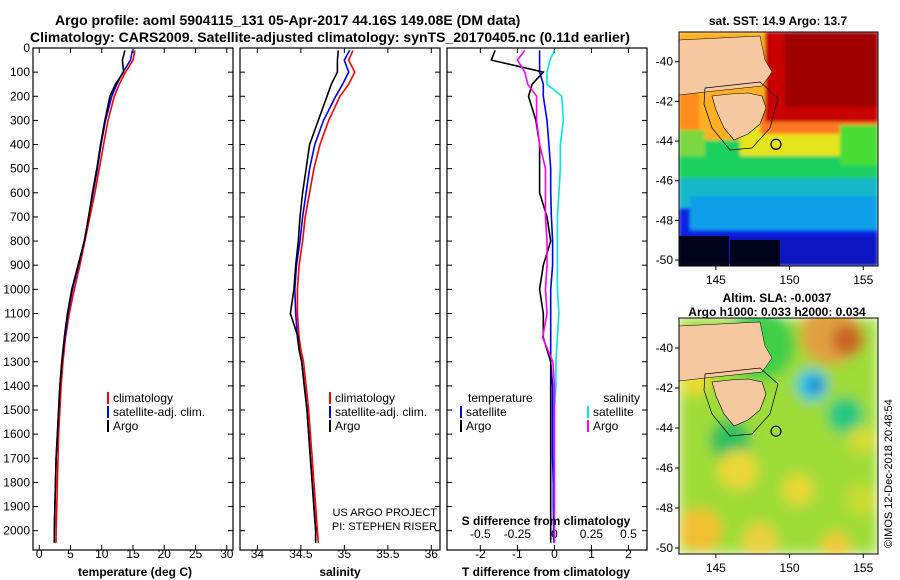 The width and height of the screenshot is (900, 580). Describe the element at coordinates (592, 534) in the screenshot. I see `top-x-tick-label: 0.25` at that location.